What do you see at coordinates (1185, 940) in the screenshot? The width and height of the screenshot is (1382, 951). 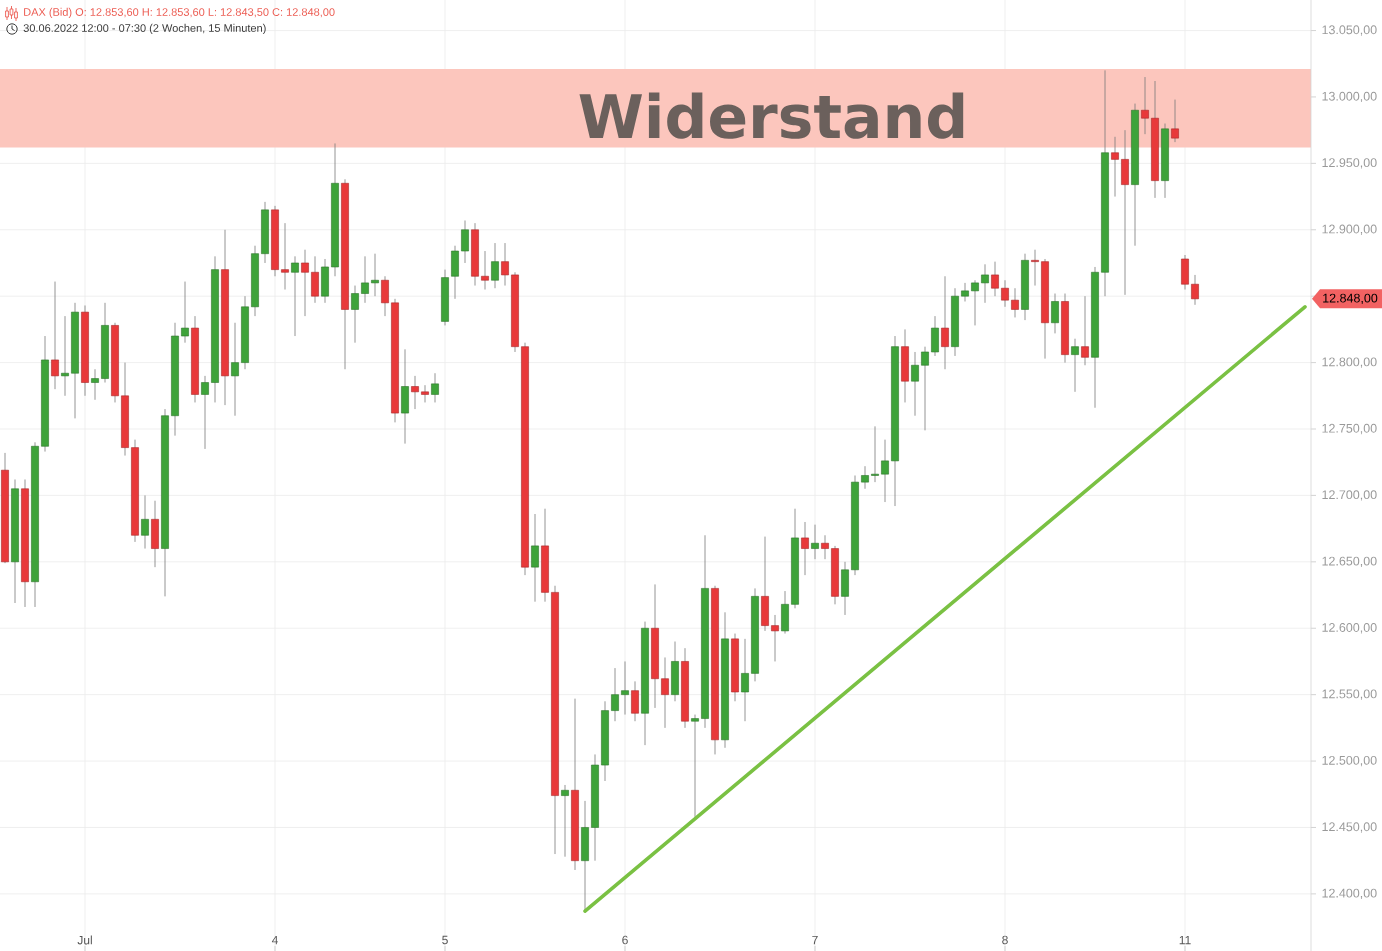 I see `x-tick-label: 11` at bounding box center [1185, 940].